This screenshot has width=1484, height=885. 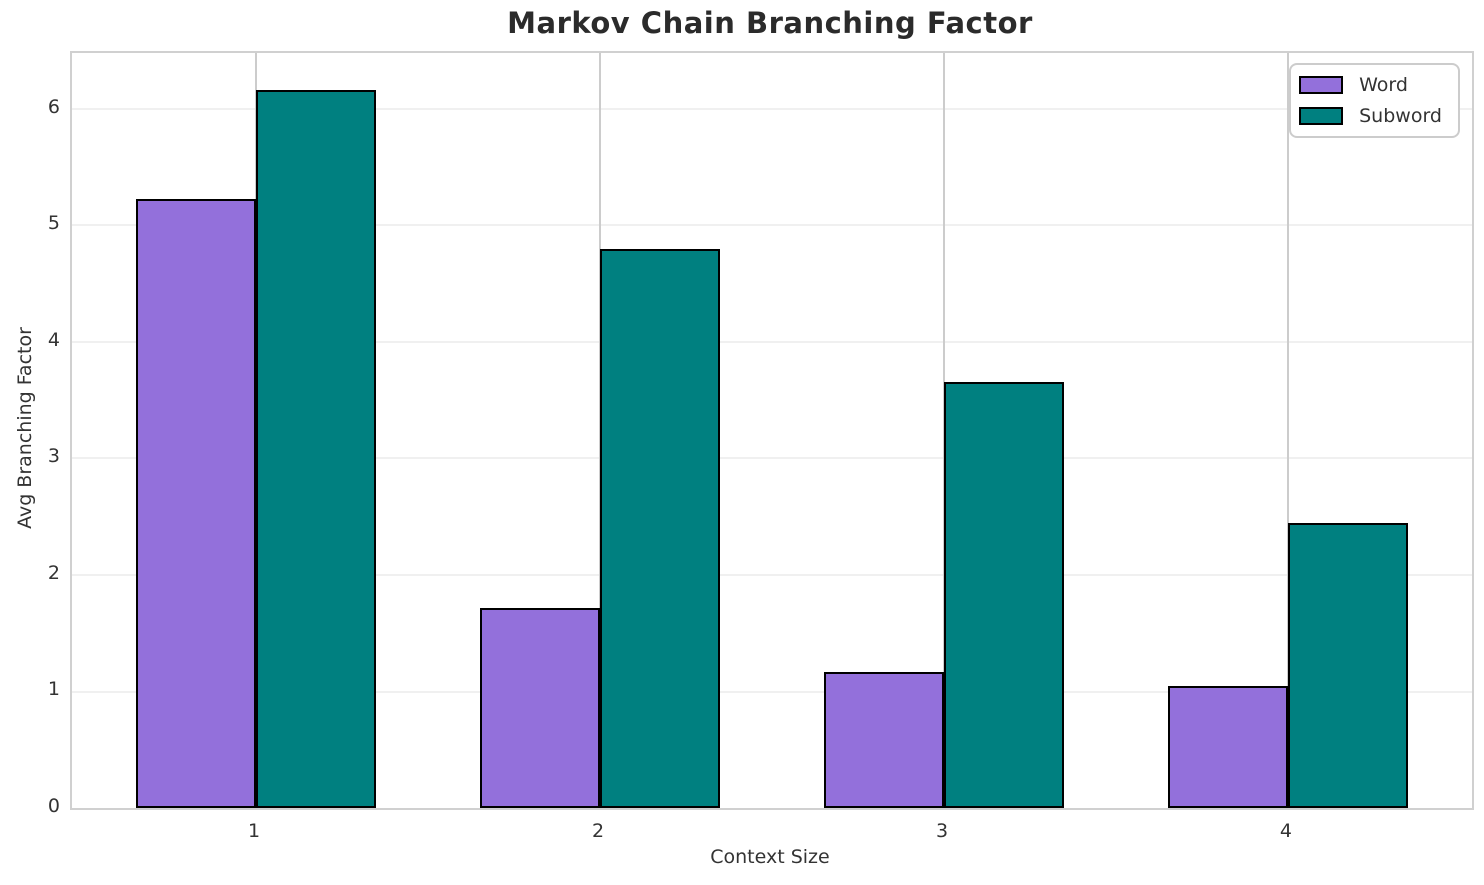 What do you see at coordinates (53, 223) in the screenshot?
I see `y-tick-label: 5` at bounding box center [53, 223].